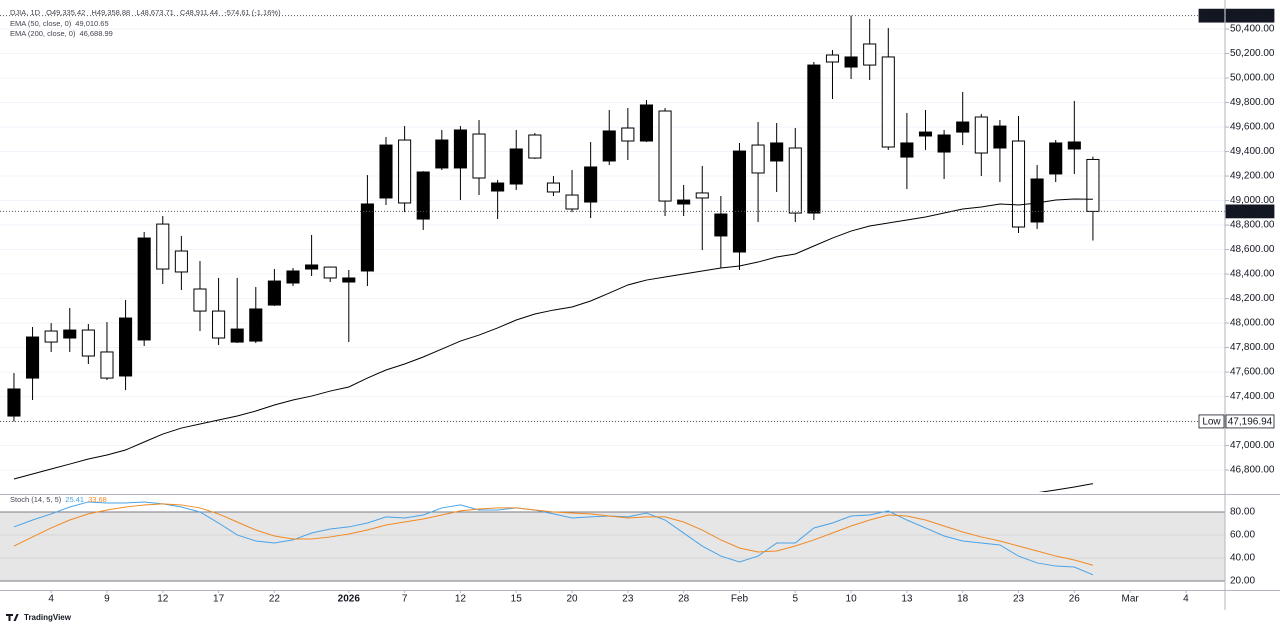 The height and width of the screenshot is (630, 1280). Describe the element at coordinates (25, 12) in the screenshot. I see `legend-title: DJIA, 1D` at that location.